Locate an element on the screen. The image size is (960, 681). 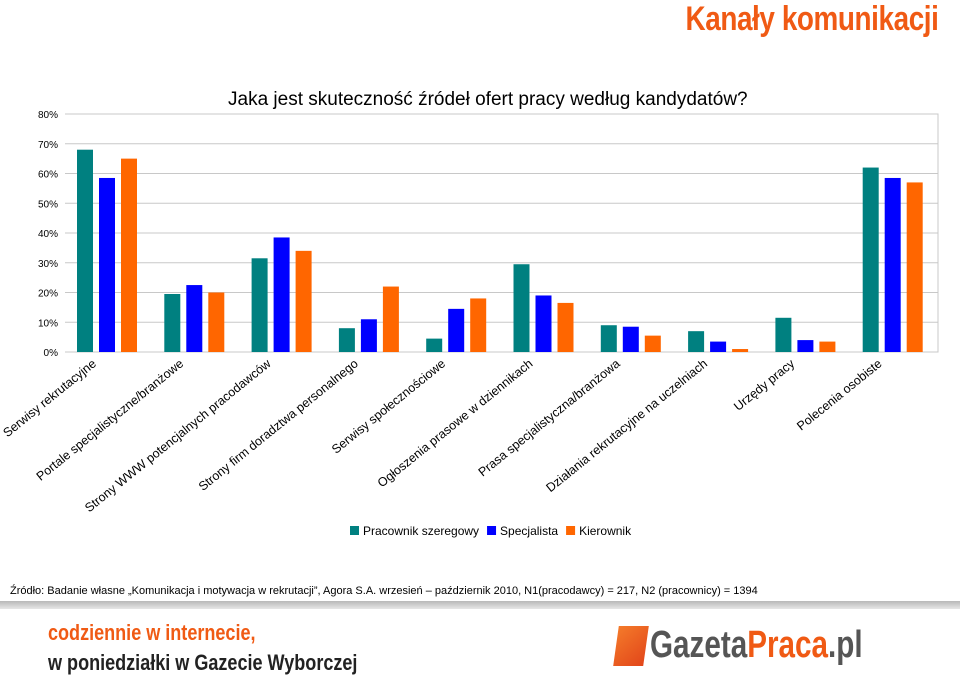
legend: Pracownik szeregowy Specjalista Kierownik is located at coordinates (491, 531).